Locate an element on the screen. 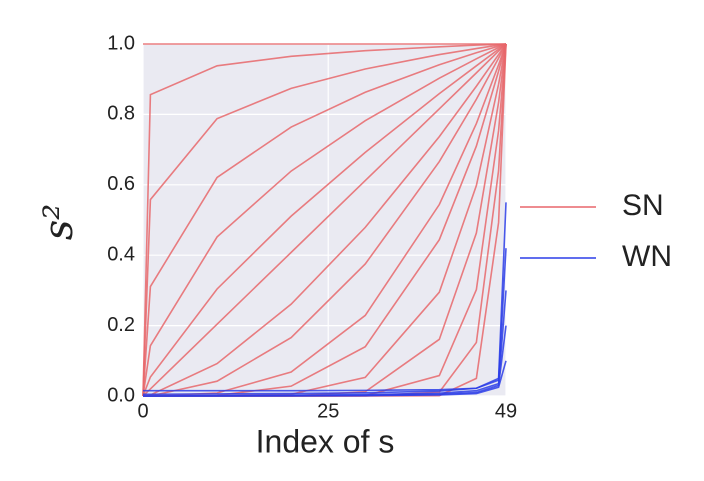 This screenshot has width=704, height=481. x-tick-label: 25 is located at coordinates (328, 411).